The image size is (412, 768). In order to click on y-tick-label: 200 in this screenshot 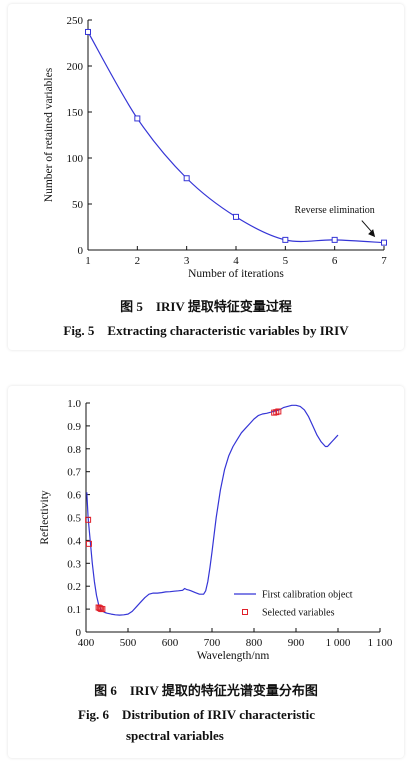, I will do `click(75, 67)`.